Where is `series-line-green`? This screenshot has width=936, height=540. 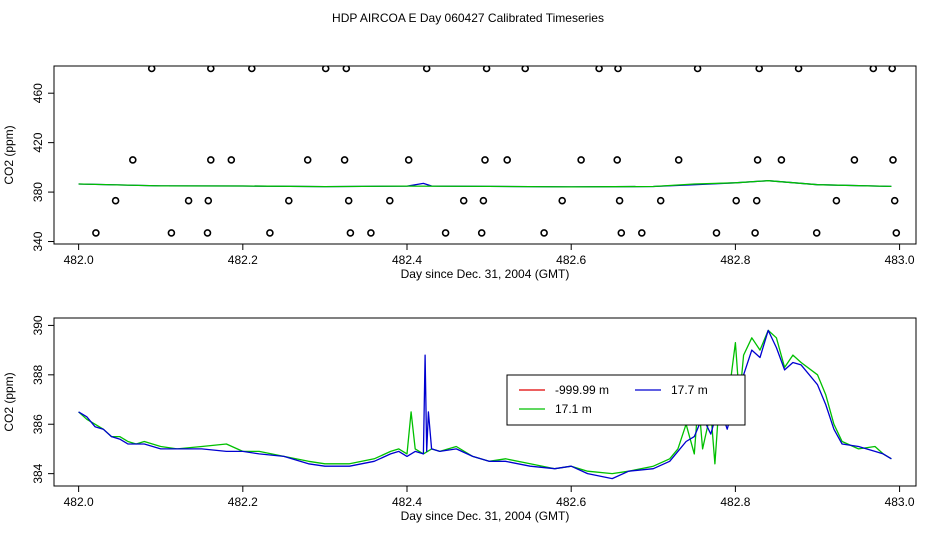 series-line-green is located at coordinates (485, 184).